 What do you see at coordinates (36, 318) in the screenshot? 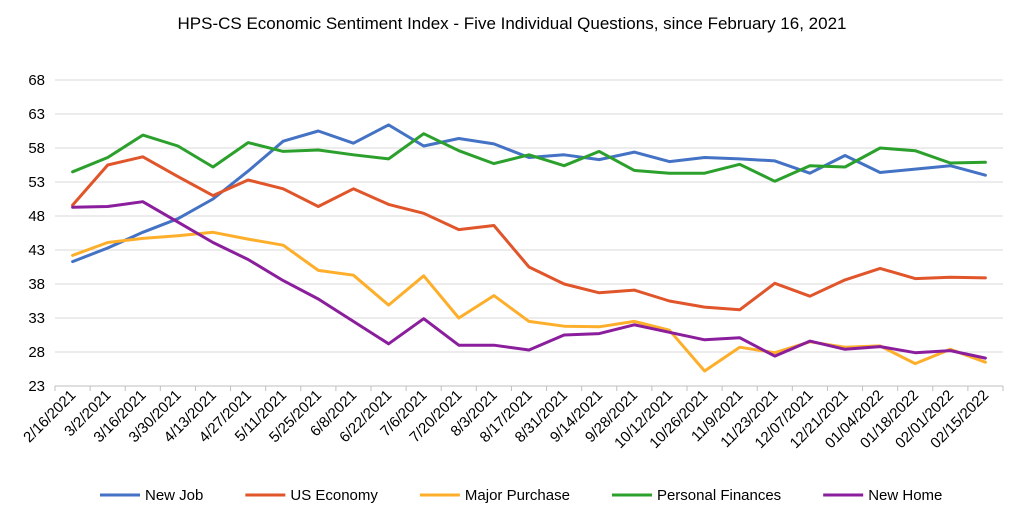
I see `y-tick-label: 33` at bounding box center [36, 318].